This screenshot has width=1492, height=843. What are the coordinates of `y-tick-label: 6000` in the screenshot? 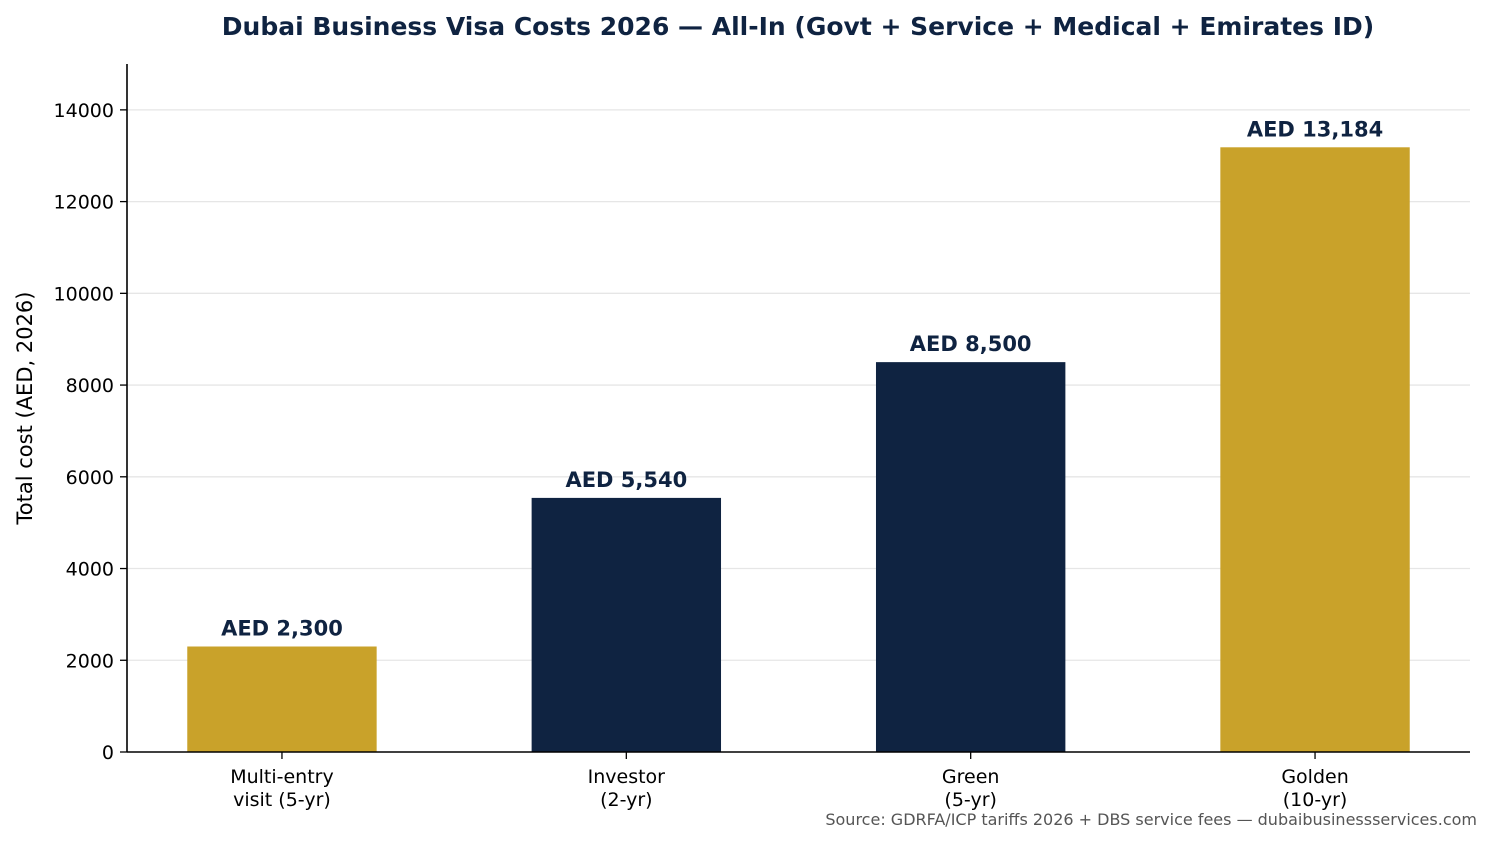 It's located at (90, 478).